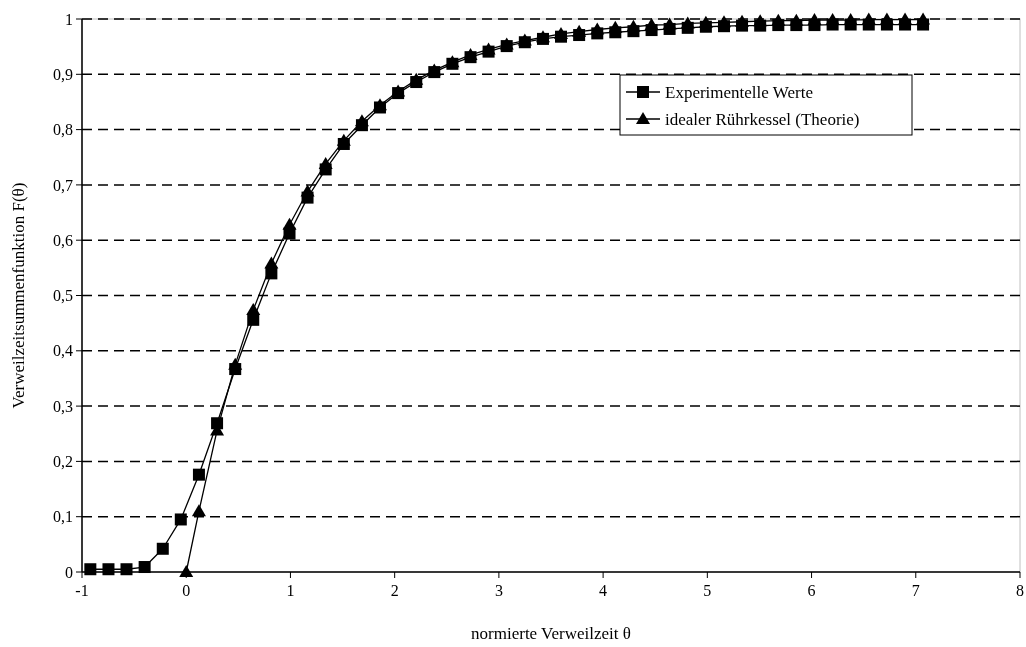 This screenshot has width=1026, height=647. Describe the element at coordinates (63, 461) in the screenshot. I see `y-tick-label: 0,2` at that location.